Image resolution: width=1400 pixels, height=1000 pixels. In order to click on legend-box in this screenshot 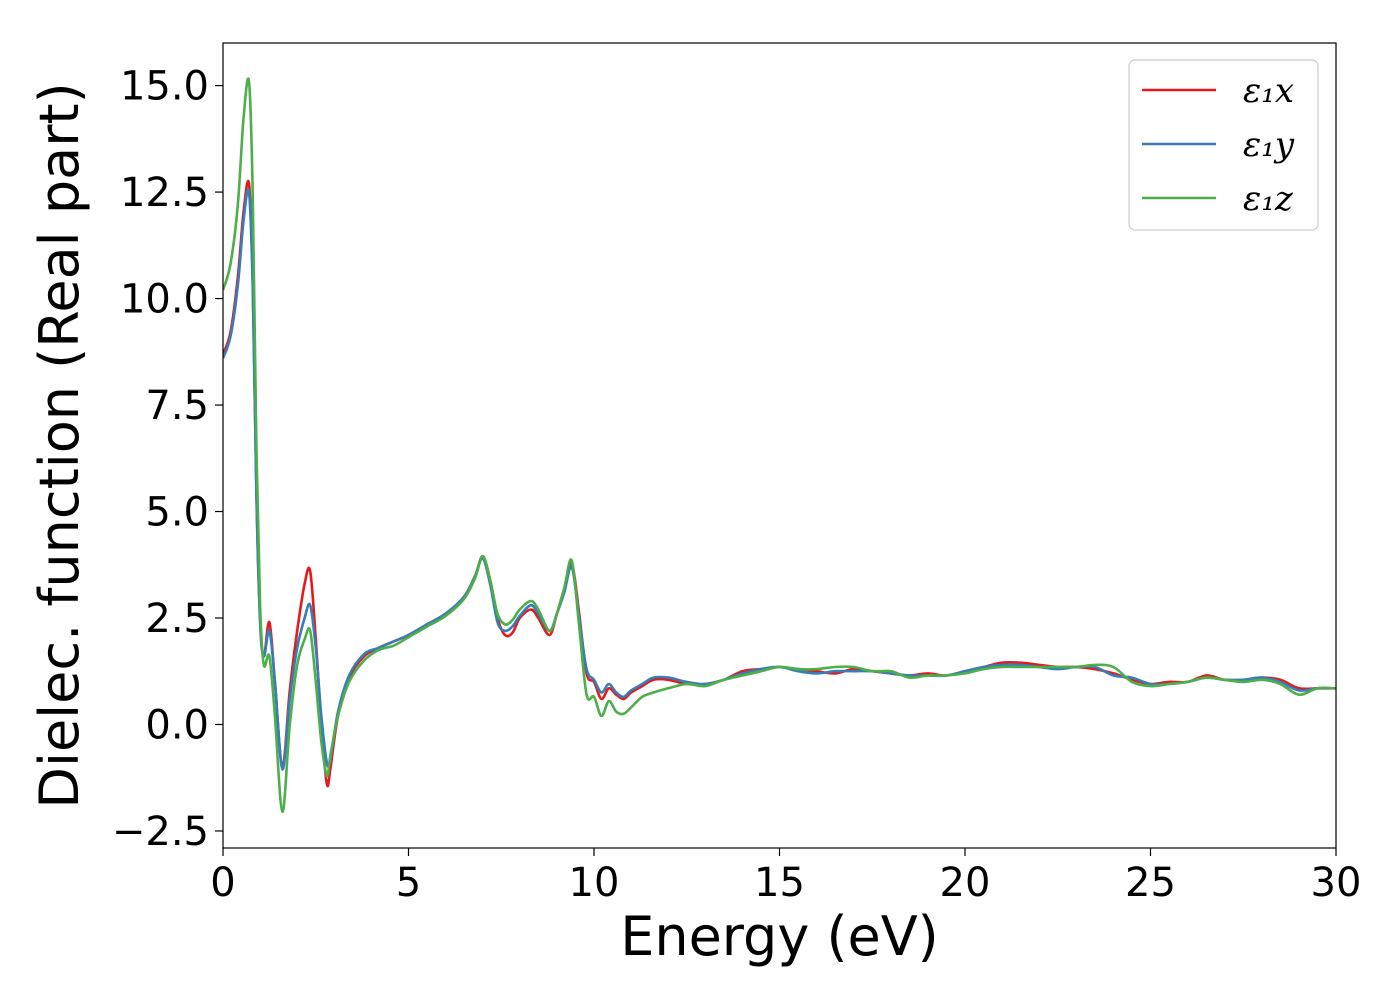, I will do `click(1223, 145)`.